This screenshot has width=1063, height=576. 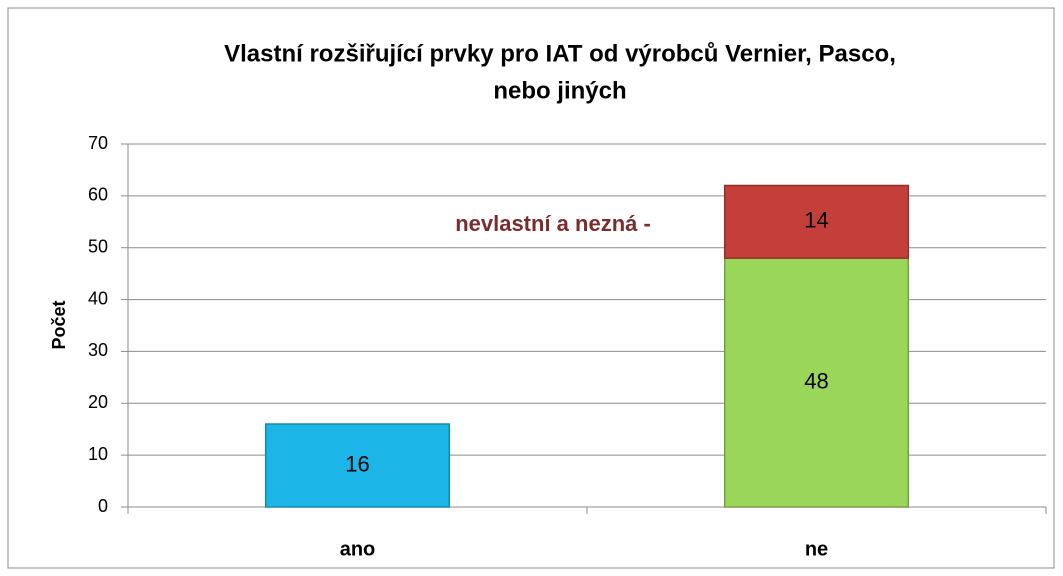 I want to click on data-label: 48, so click(x=816, y=380).